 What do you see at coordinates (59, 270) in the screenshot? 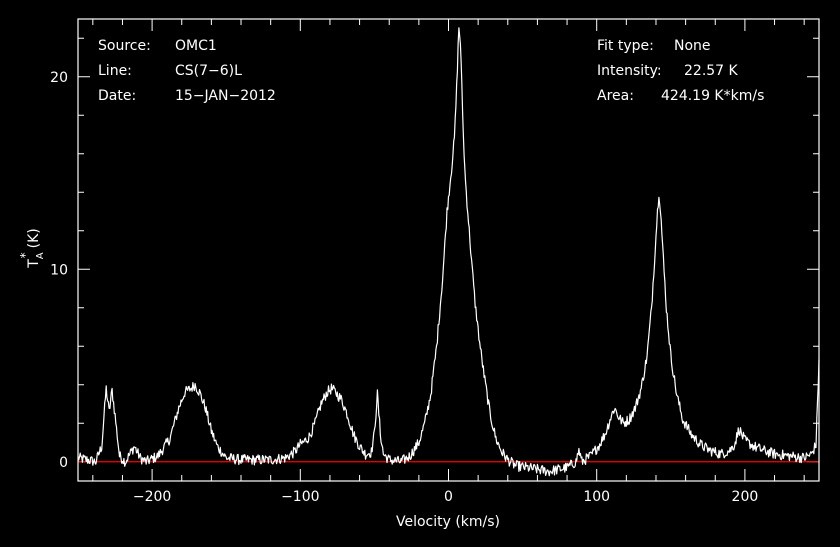
I see `y-tick-label: 10` at bounding box center [59, 270].